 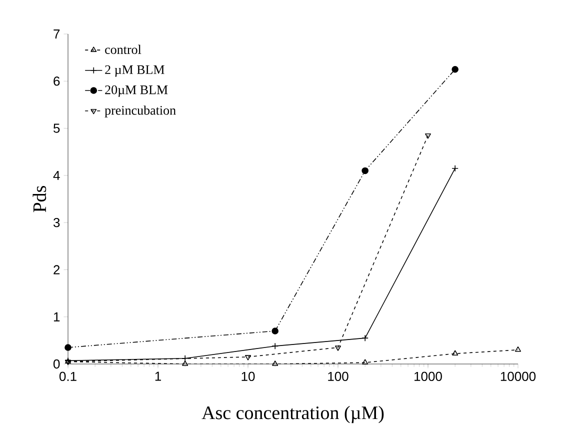 I want to click on y-tick-label: 6, so click(x=57, y=81).